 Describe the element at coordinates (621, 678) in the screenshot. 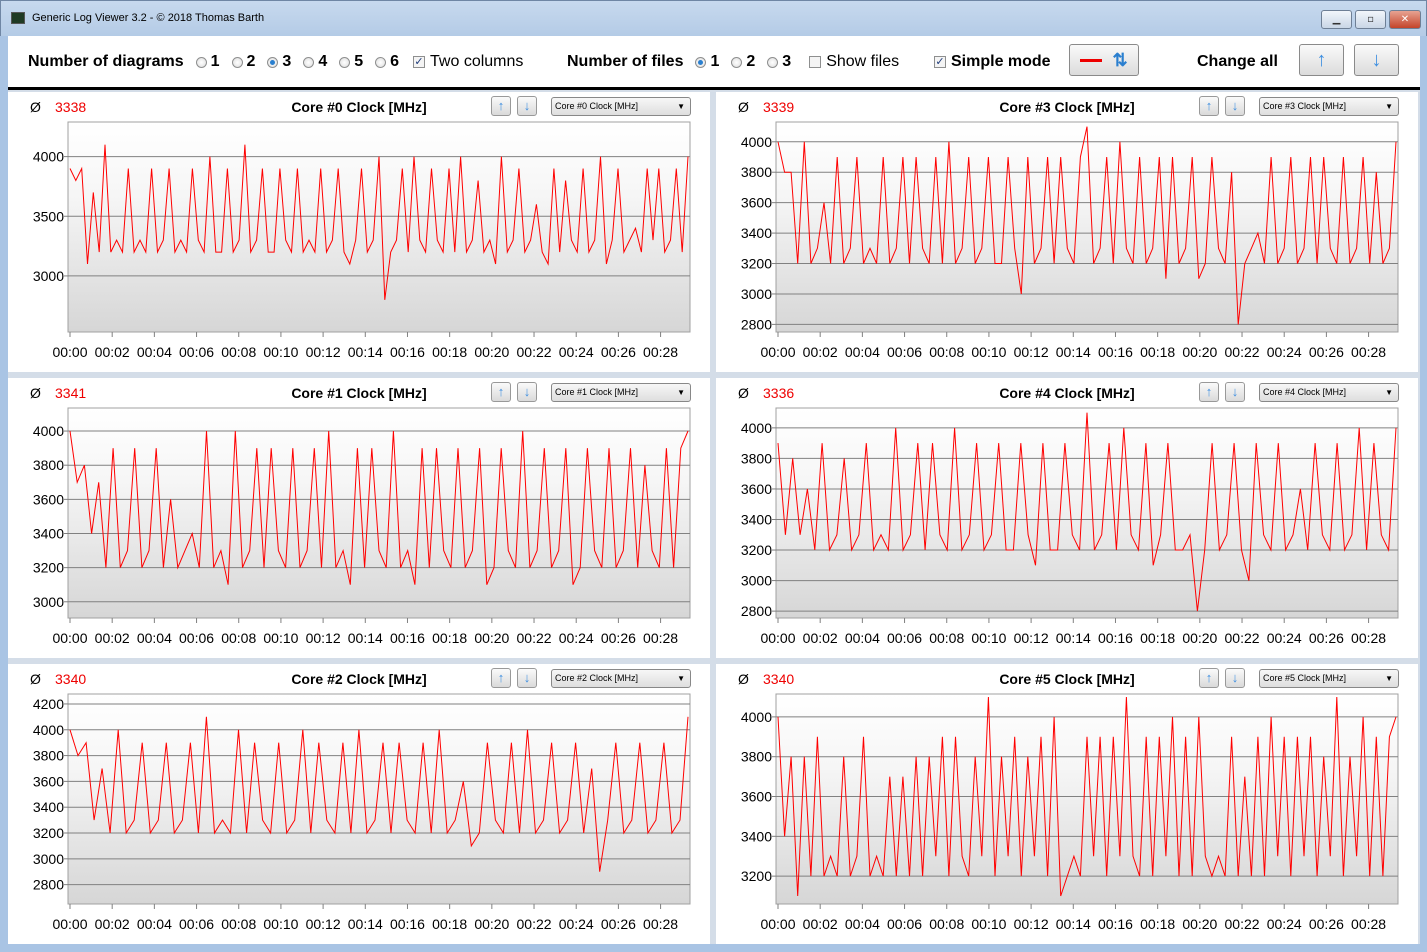

I see `channel-dropdown: Core #2 Clock [MHz] ▼` at that location.